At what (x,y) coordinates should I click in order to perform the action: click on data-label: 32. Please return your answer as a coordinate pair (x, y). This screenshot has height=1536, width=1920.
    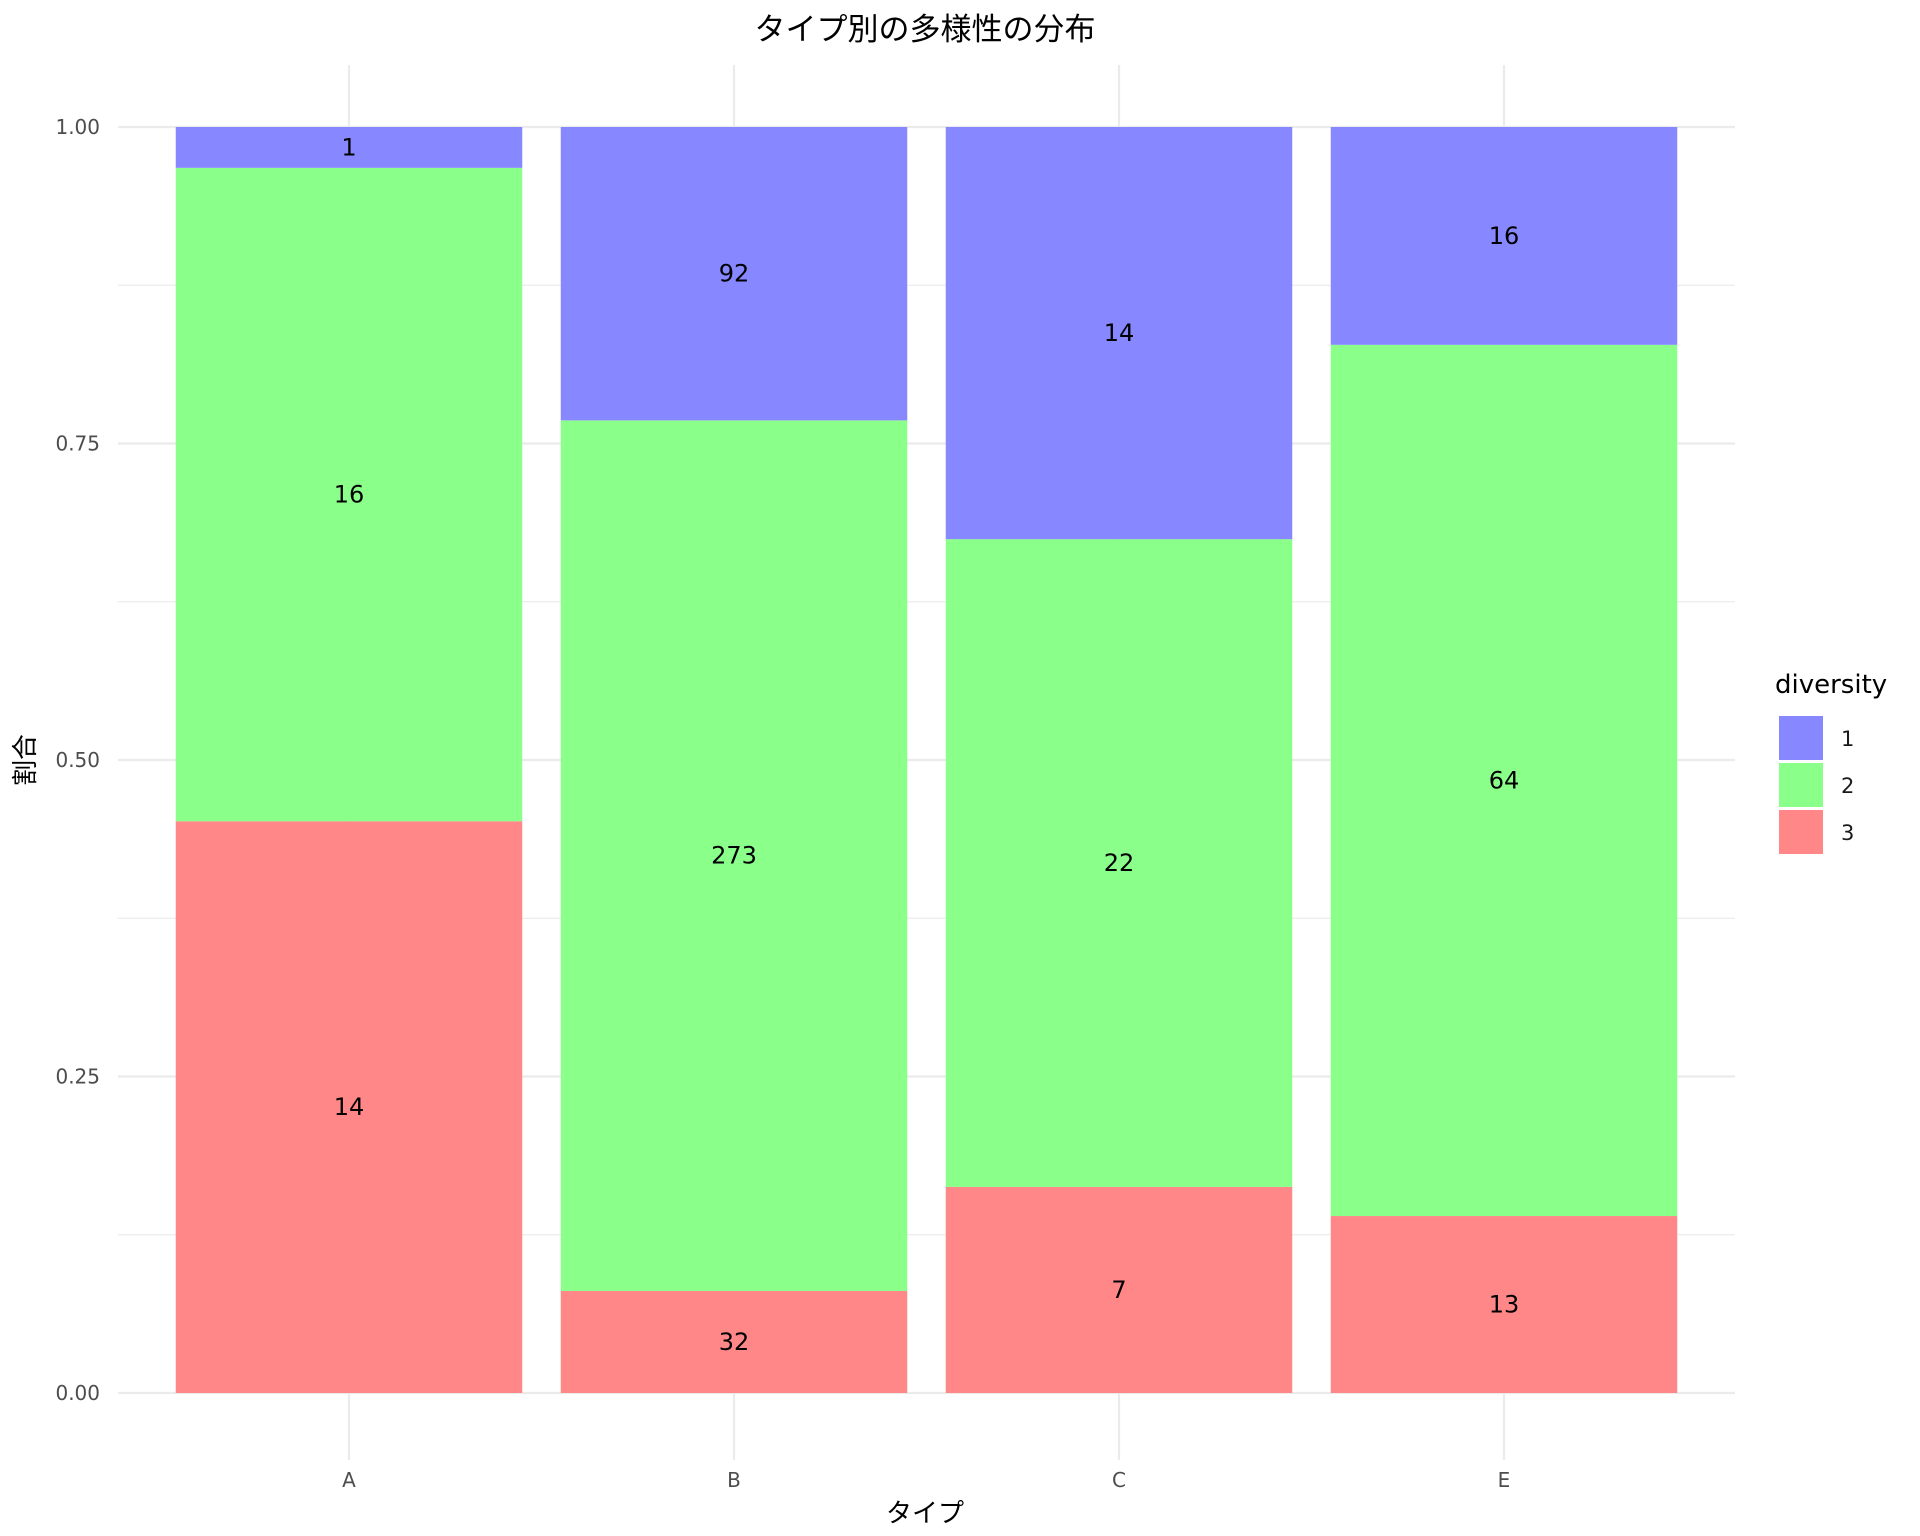
    Looking at the image, I should click on (734, 1342).